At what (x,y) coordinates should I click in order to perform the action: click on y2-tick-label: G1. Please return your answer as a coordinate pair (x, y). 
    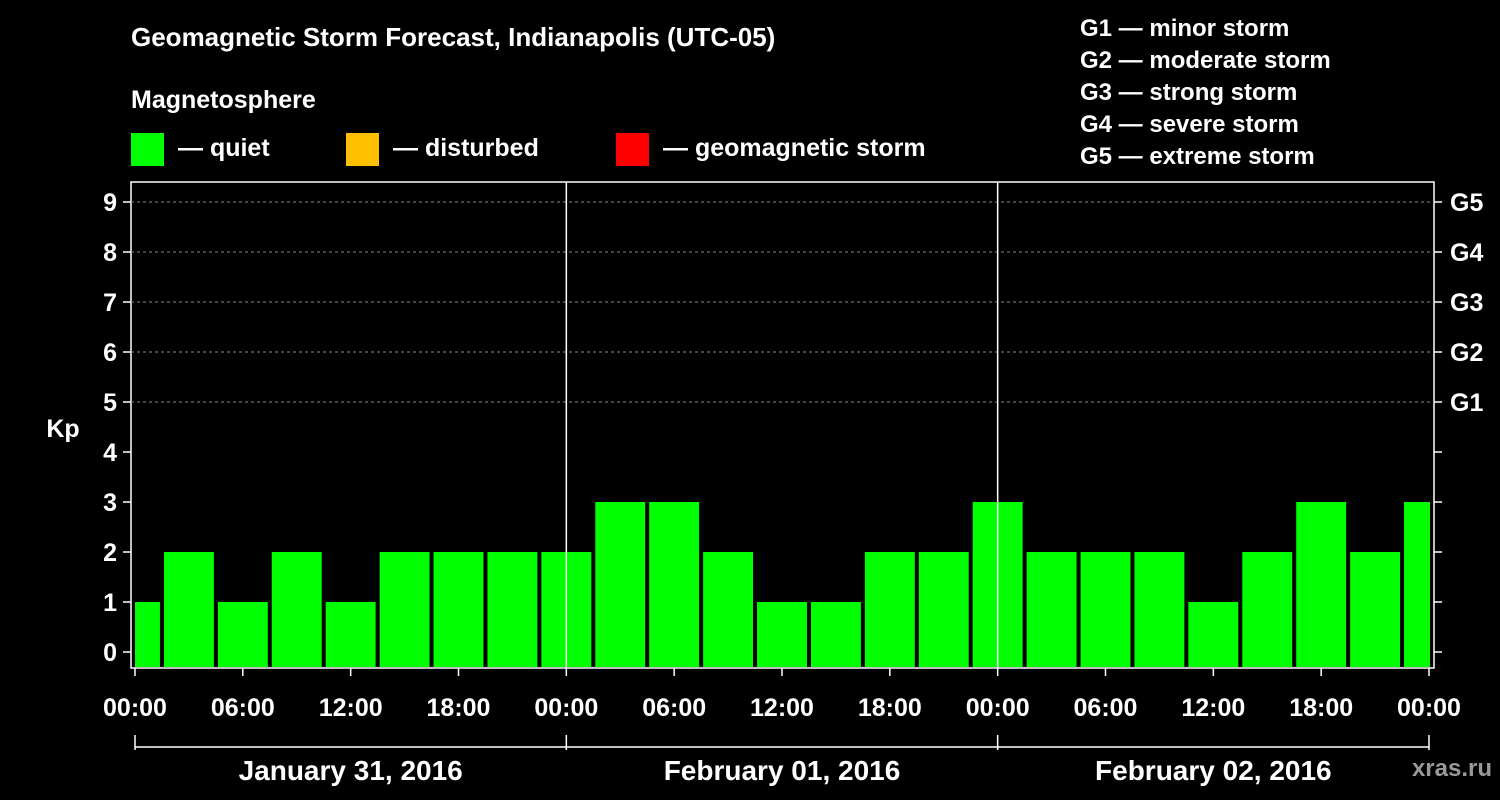
    Looking at the image, I should click on (1466, 403).